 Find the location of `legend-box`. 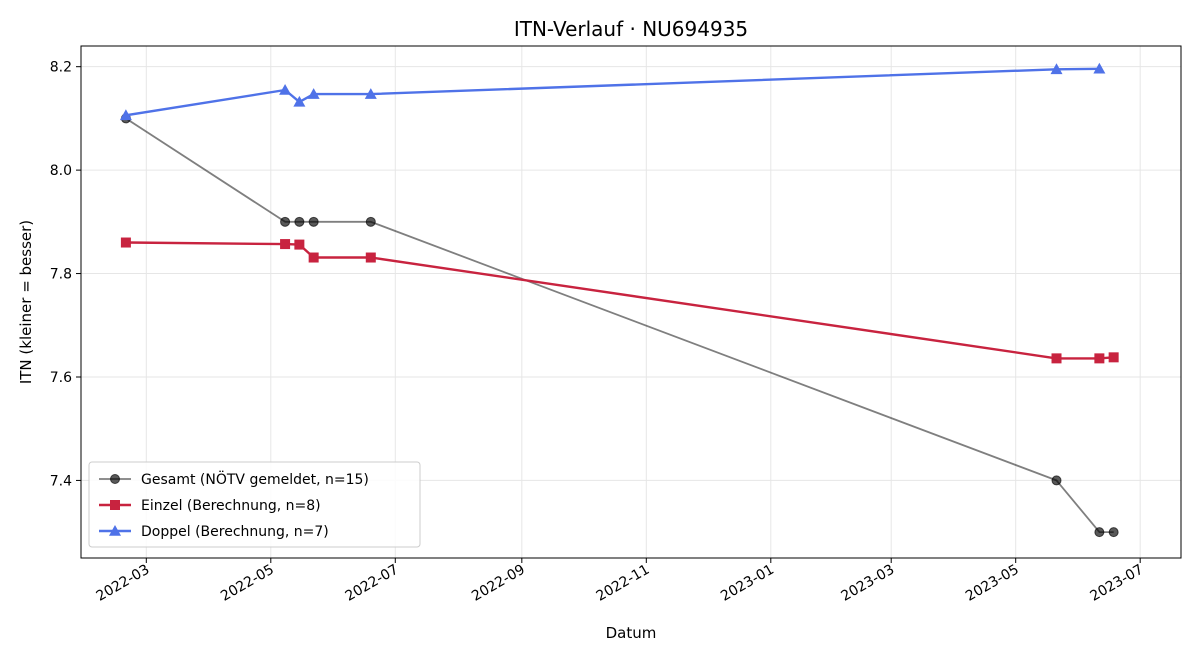

legend-box is located at coordinates (254, 504).